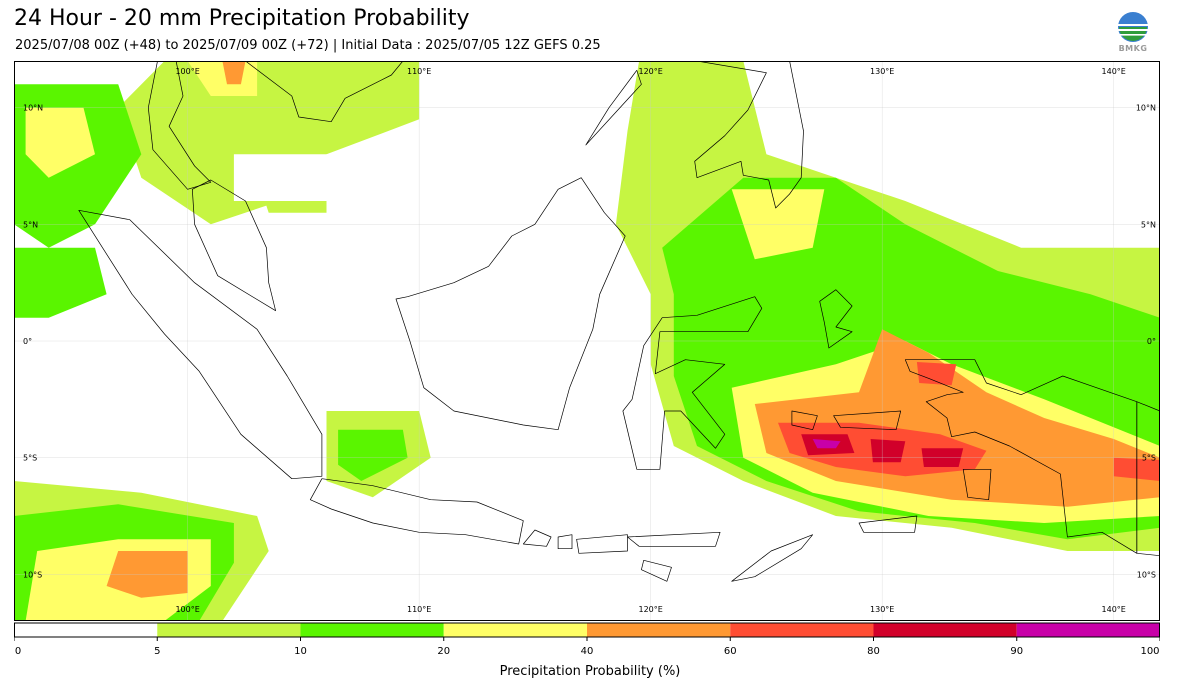 The image size is (1180, 690). I want to click on colorbar-tick-label: 100, so click(1149, 651).